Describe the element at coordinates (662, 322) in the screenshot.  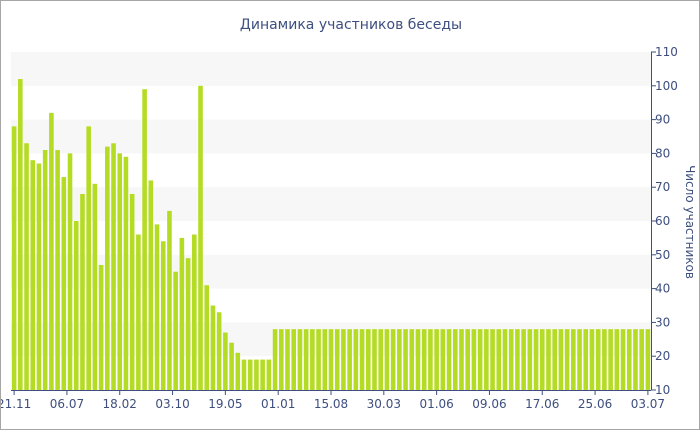
I see `y-tick-label: 30` at that location.